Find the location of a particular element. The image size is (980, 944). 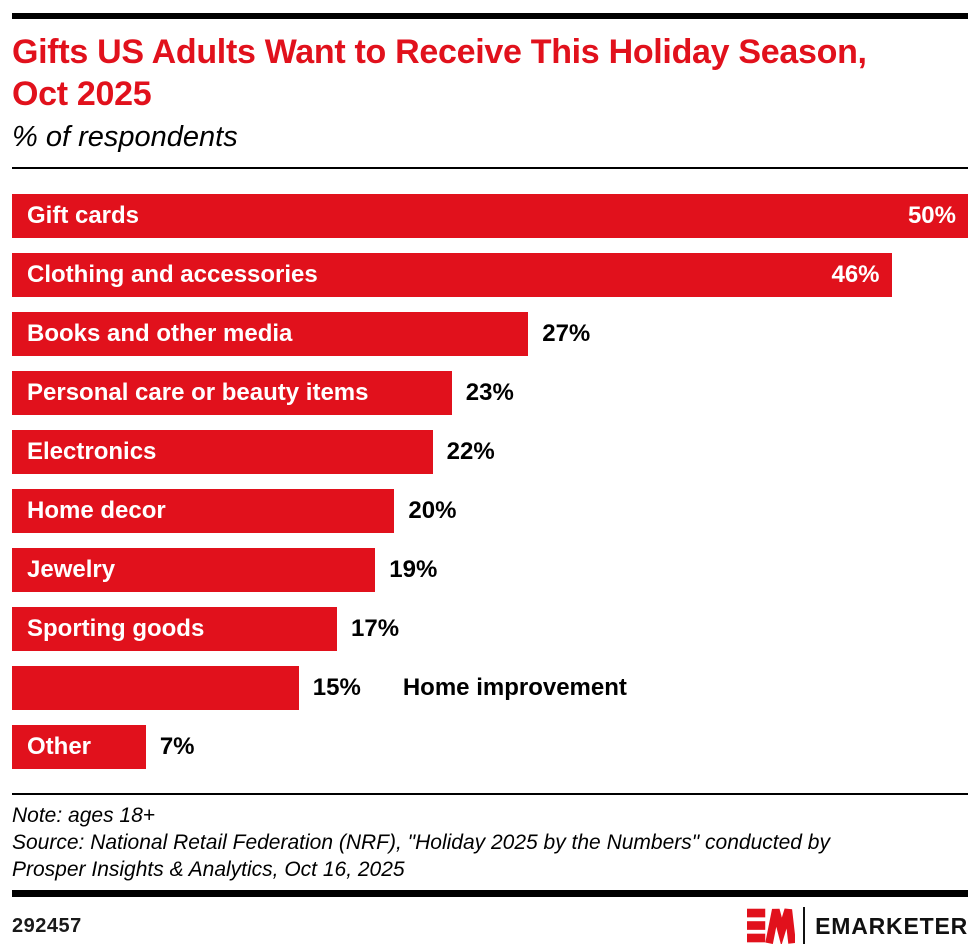

brand-name: EMARKETER is located at coordinates (891, 925).